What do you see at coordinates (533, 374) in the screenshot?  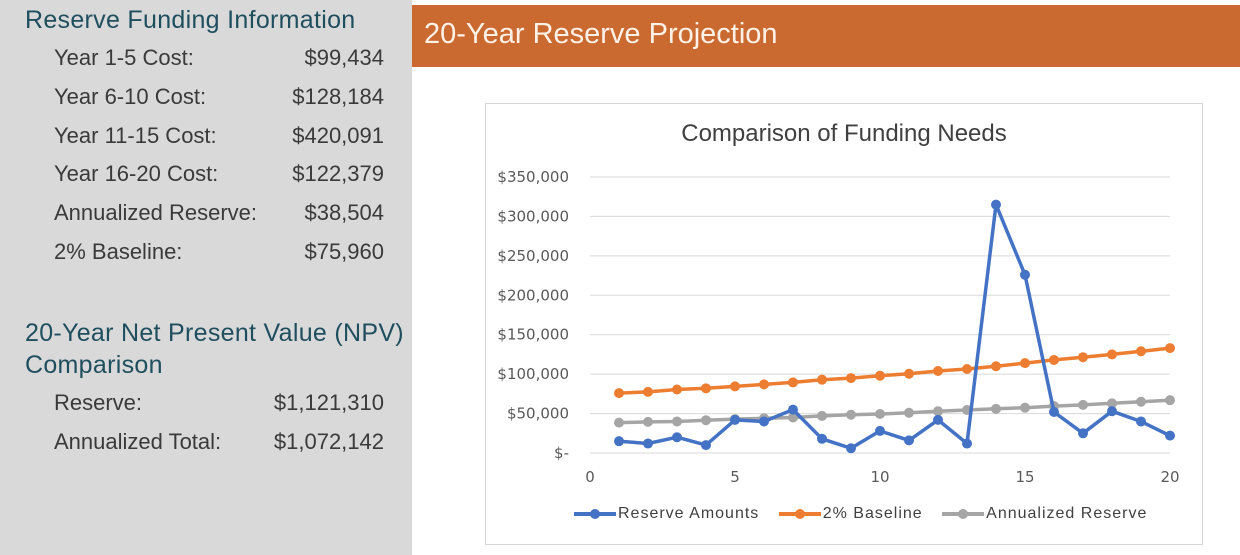 I see `y-tick-label: $100,000` at bounding box center [533, 374].